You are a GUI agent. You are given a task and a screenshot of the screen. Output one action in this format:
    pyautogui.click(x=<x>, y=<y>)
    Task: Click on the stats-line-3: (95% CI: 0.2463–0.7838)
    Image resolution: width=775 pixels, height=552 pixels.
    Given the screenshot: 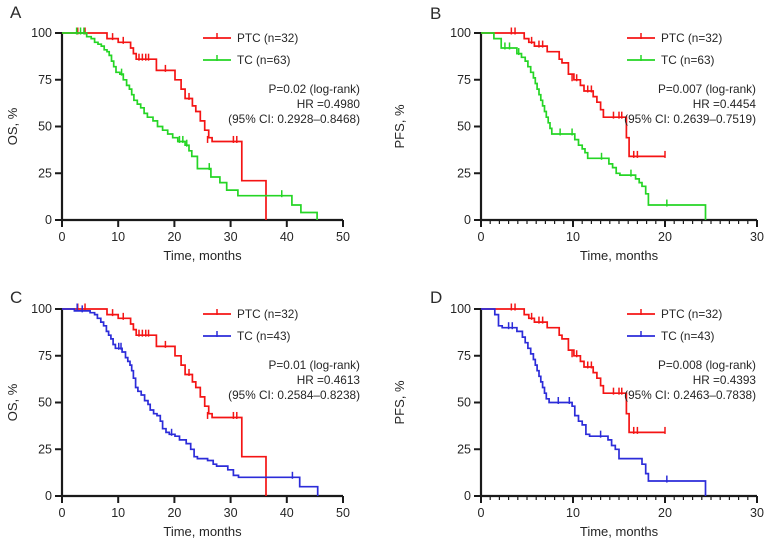 What is the action you would take?
    pyautogui.click(x=690, y=395)
    